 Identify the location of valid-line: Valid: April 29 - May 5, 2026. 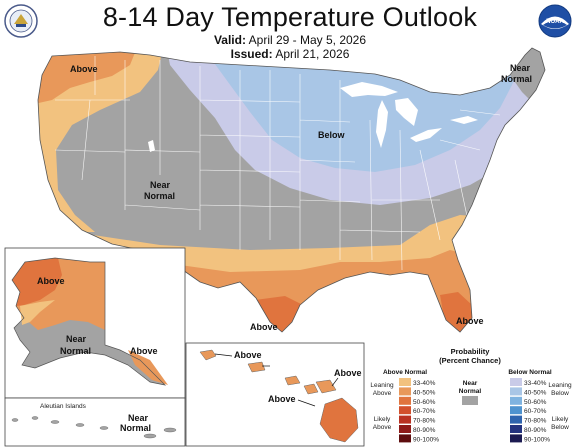
(290, 40).